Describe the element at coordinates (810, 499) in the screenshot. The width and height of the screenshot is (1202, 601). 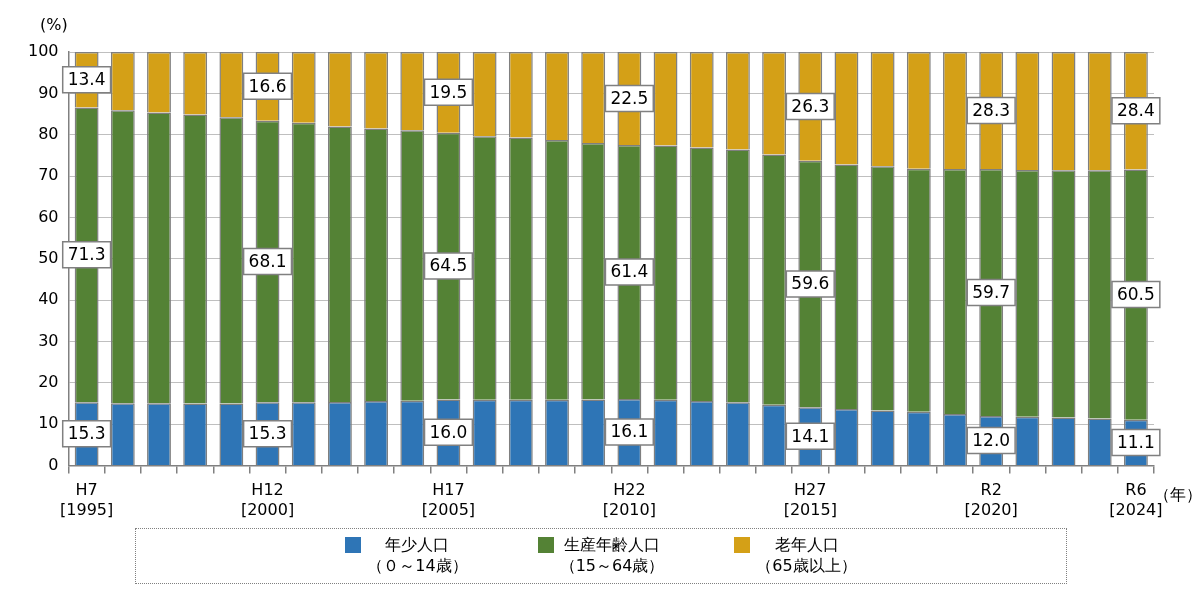
I see `x-tick-label: H27 [2015]` at that location.